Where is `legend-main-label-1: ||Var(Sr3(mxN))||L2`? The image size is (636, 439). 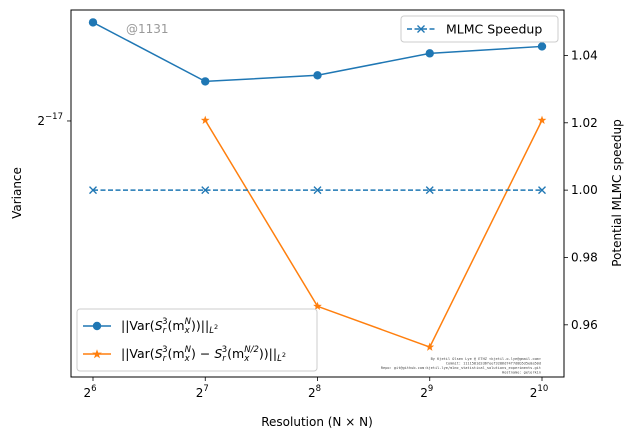 legend-main-label-1: ||Var(Sr3(mxN))||L2 is located at coordinates (169, 326).